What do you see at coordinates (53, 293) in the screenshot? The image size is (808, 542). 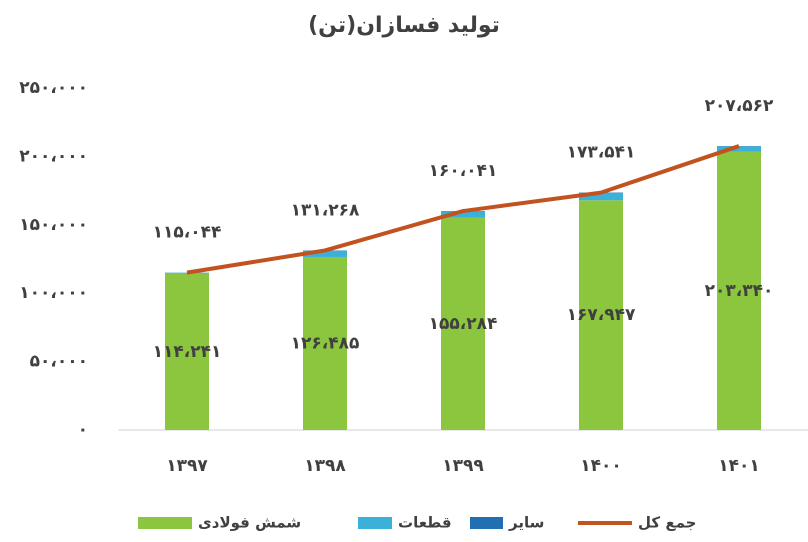 I see `y-tick-label: ۱۰۰،۰۰۰` at bounding box center [53, 293].